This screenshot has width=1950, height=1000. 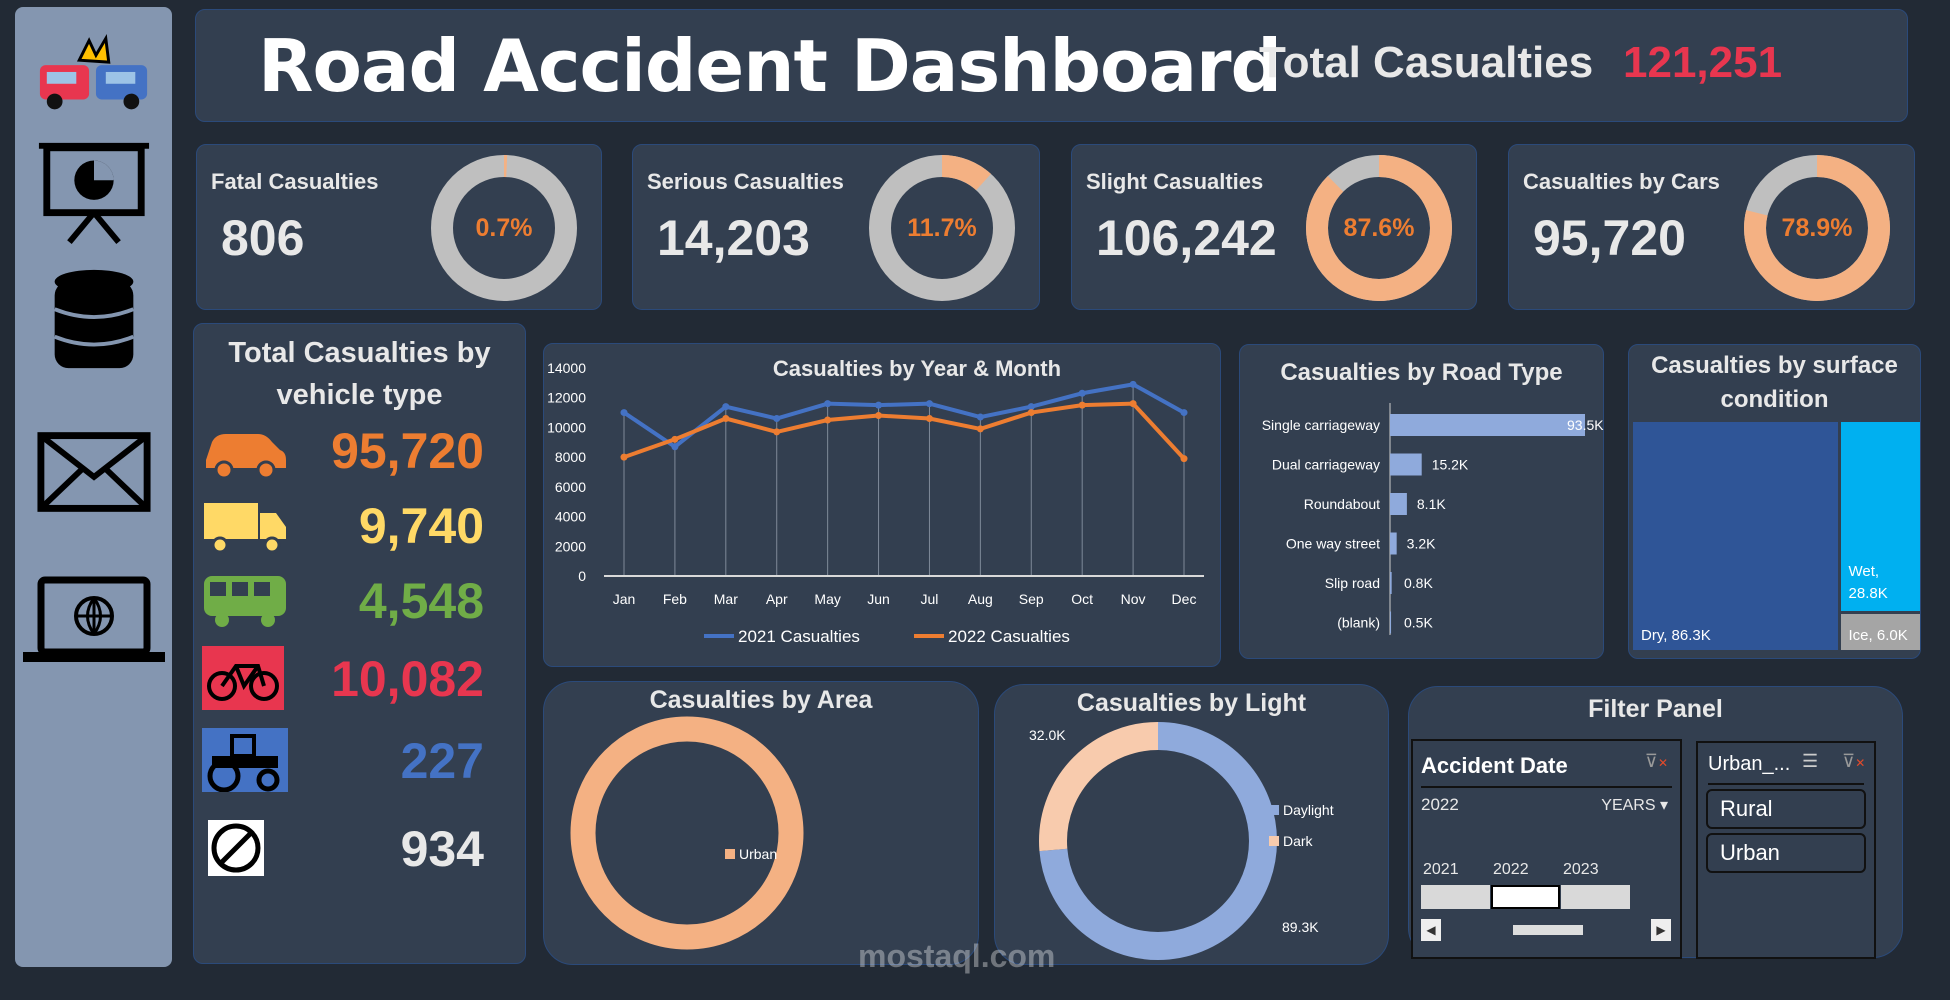 What do you see at coordinates (980, 599) in the screenshot?
I see `x-tick-label: Aug` at bounding box center [980, 599].